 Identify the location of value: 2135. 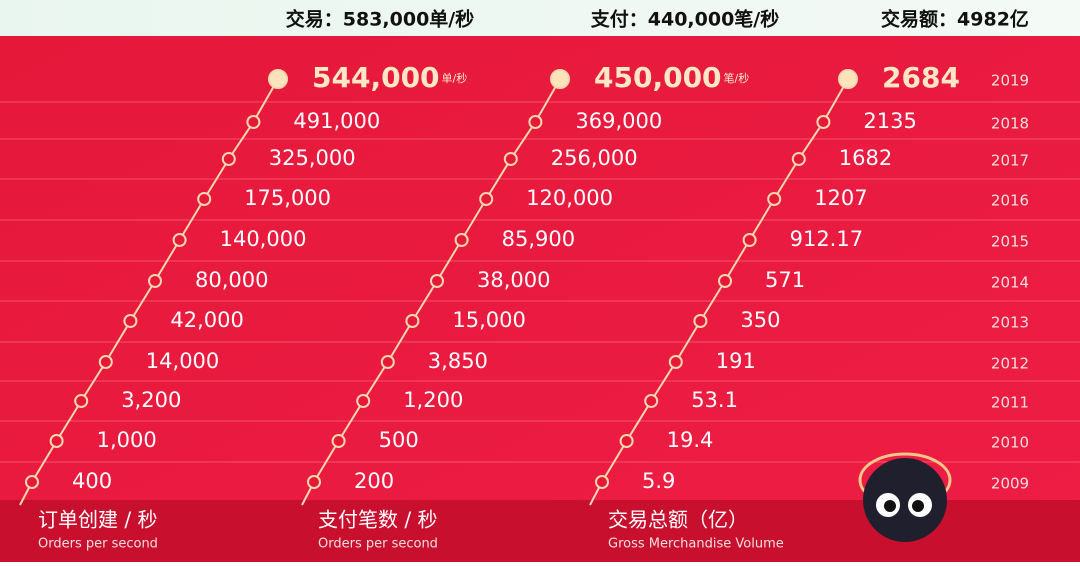
(889, 121).